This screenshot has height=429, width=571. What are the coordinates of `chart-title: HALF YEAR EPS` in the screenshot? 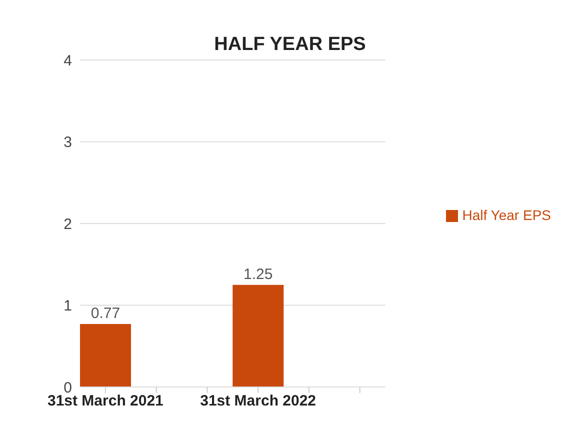 It's located at (290, 45).